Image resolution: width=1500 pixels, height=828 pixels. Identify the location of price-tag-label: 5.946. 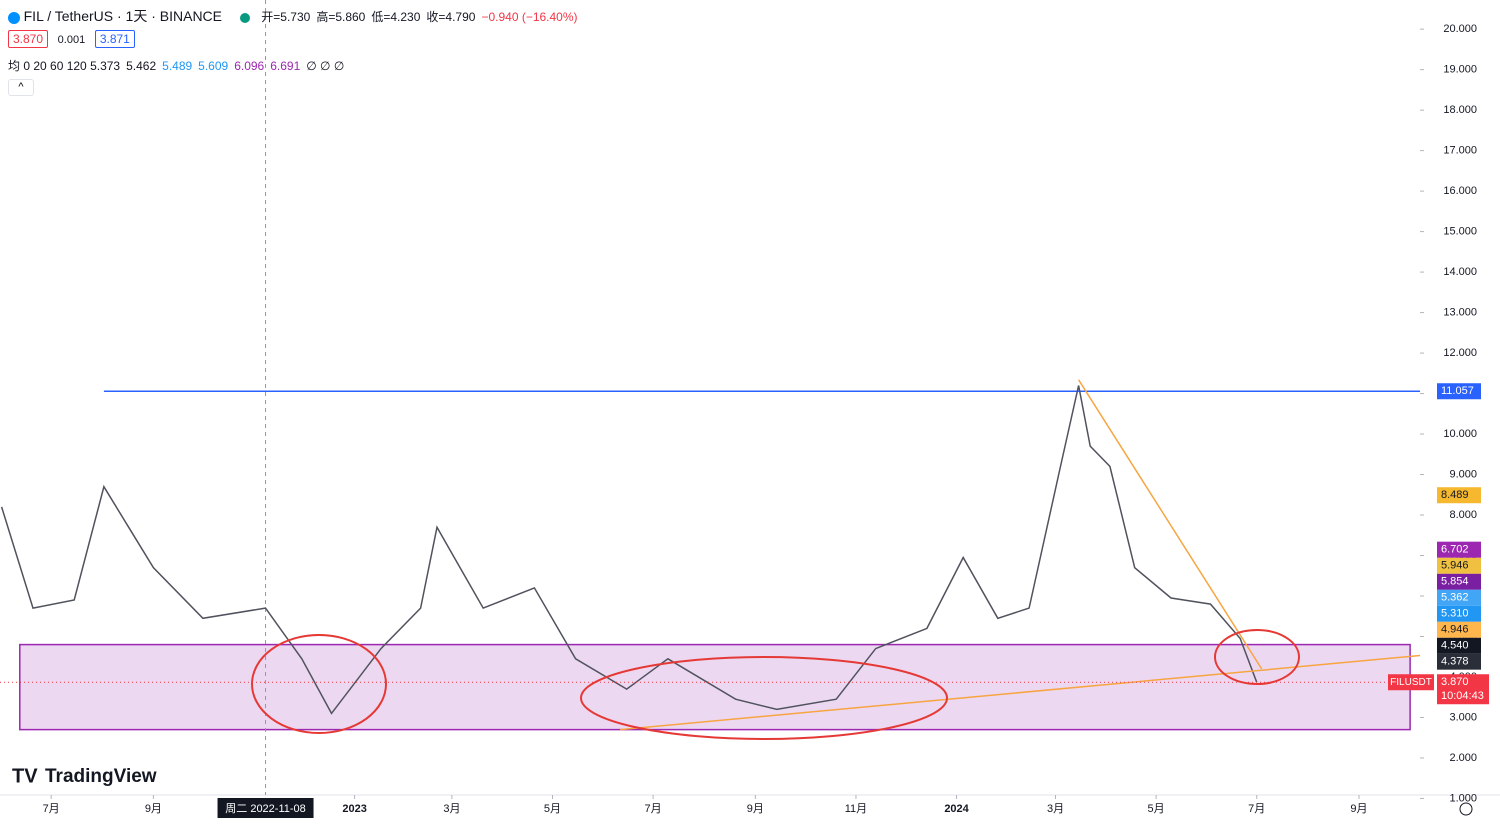
(1455, 566).